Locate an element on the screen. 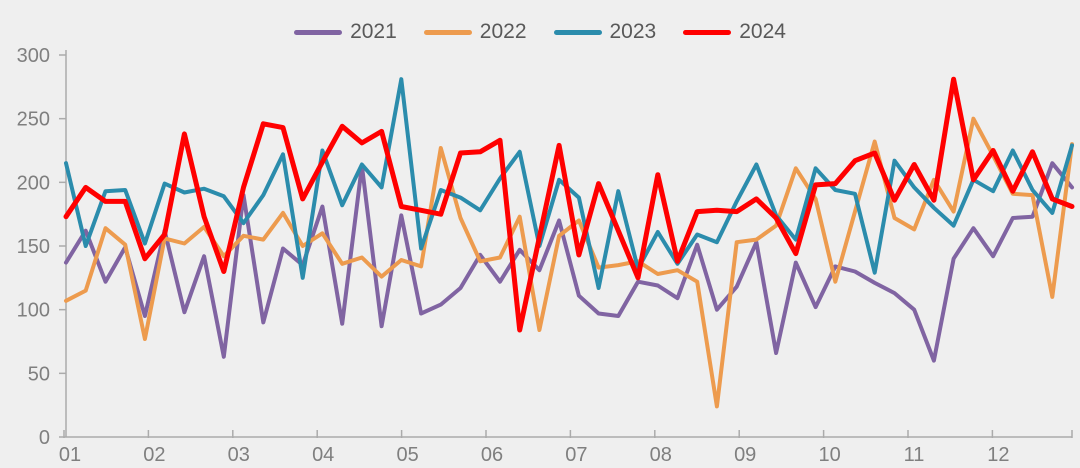 The image size is (1080, 468). legend-line-swatch-2022 is located at coordinates (447, 32).